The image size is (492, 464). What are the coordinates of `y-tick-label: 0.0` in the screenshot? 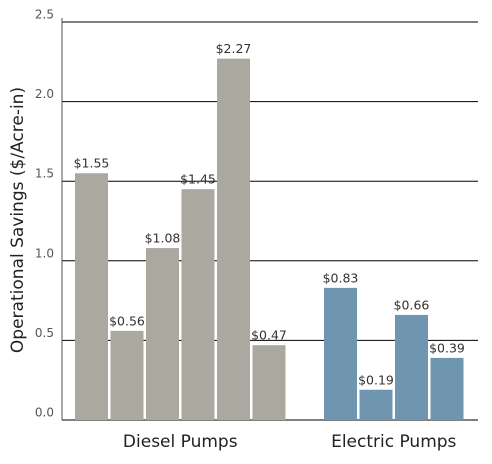 It's located at (44, 413).